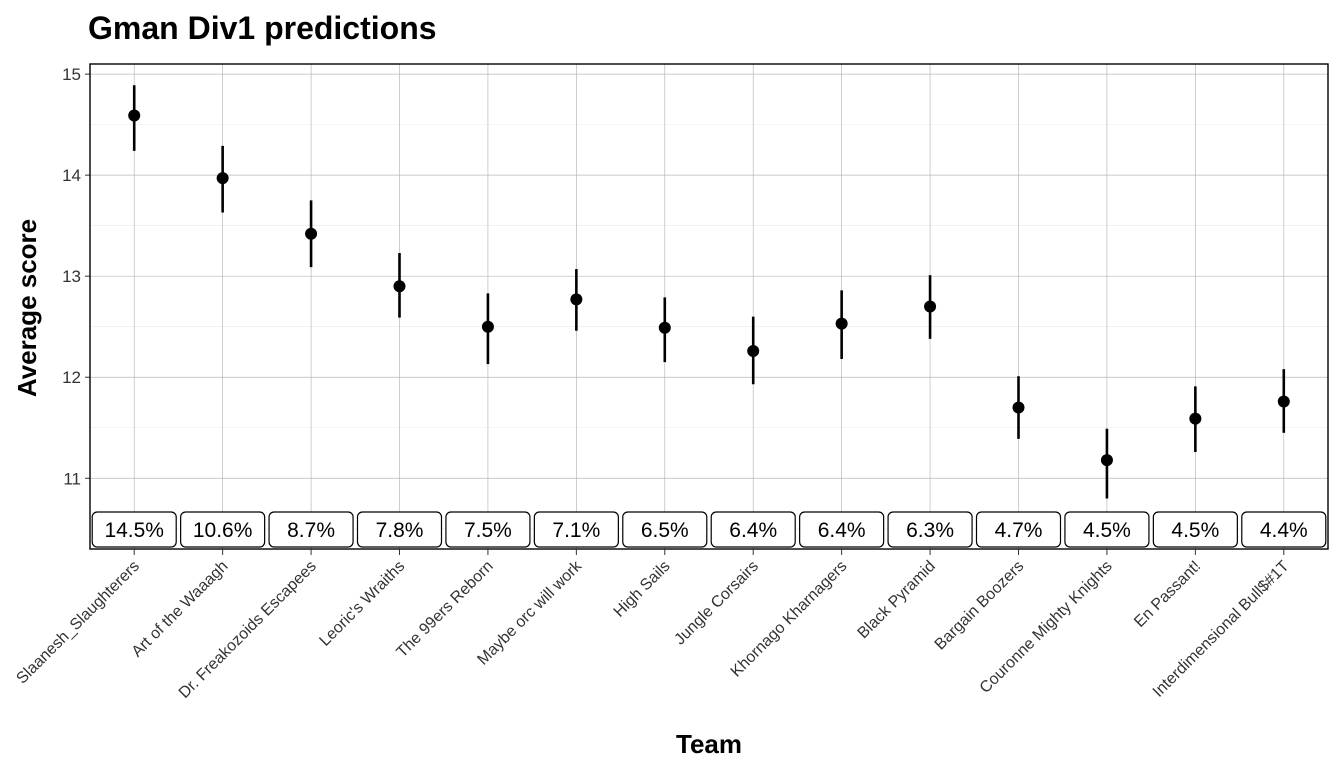  I want to click on y-axis-title: Average score, so click(27, 308).